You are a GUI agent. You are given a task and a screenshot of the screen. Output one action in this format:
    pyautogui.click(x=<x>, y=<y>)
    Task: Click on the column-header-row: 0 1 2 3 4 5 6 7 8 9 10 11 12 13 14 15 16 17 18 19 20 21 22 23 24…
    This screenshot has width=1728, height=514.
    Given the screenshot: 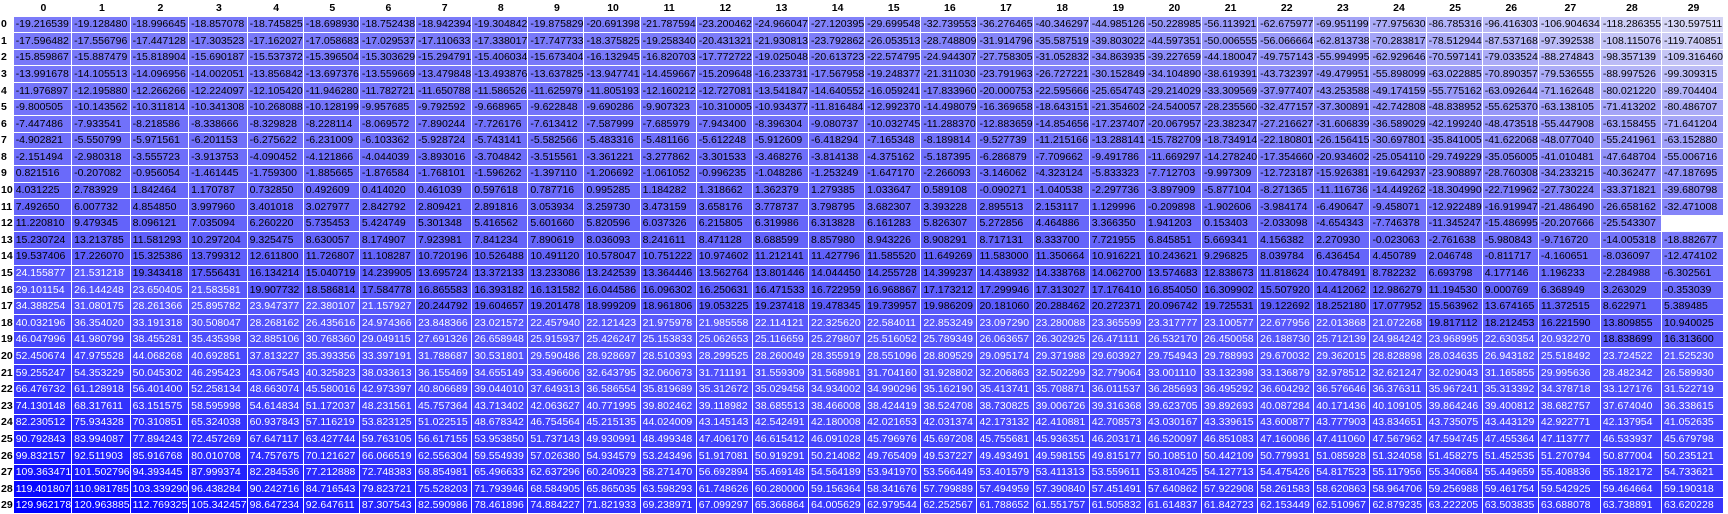 What is the action you would take?
    pyautogui.click(x=862, y=8)
    